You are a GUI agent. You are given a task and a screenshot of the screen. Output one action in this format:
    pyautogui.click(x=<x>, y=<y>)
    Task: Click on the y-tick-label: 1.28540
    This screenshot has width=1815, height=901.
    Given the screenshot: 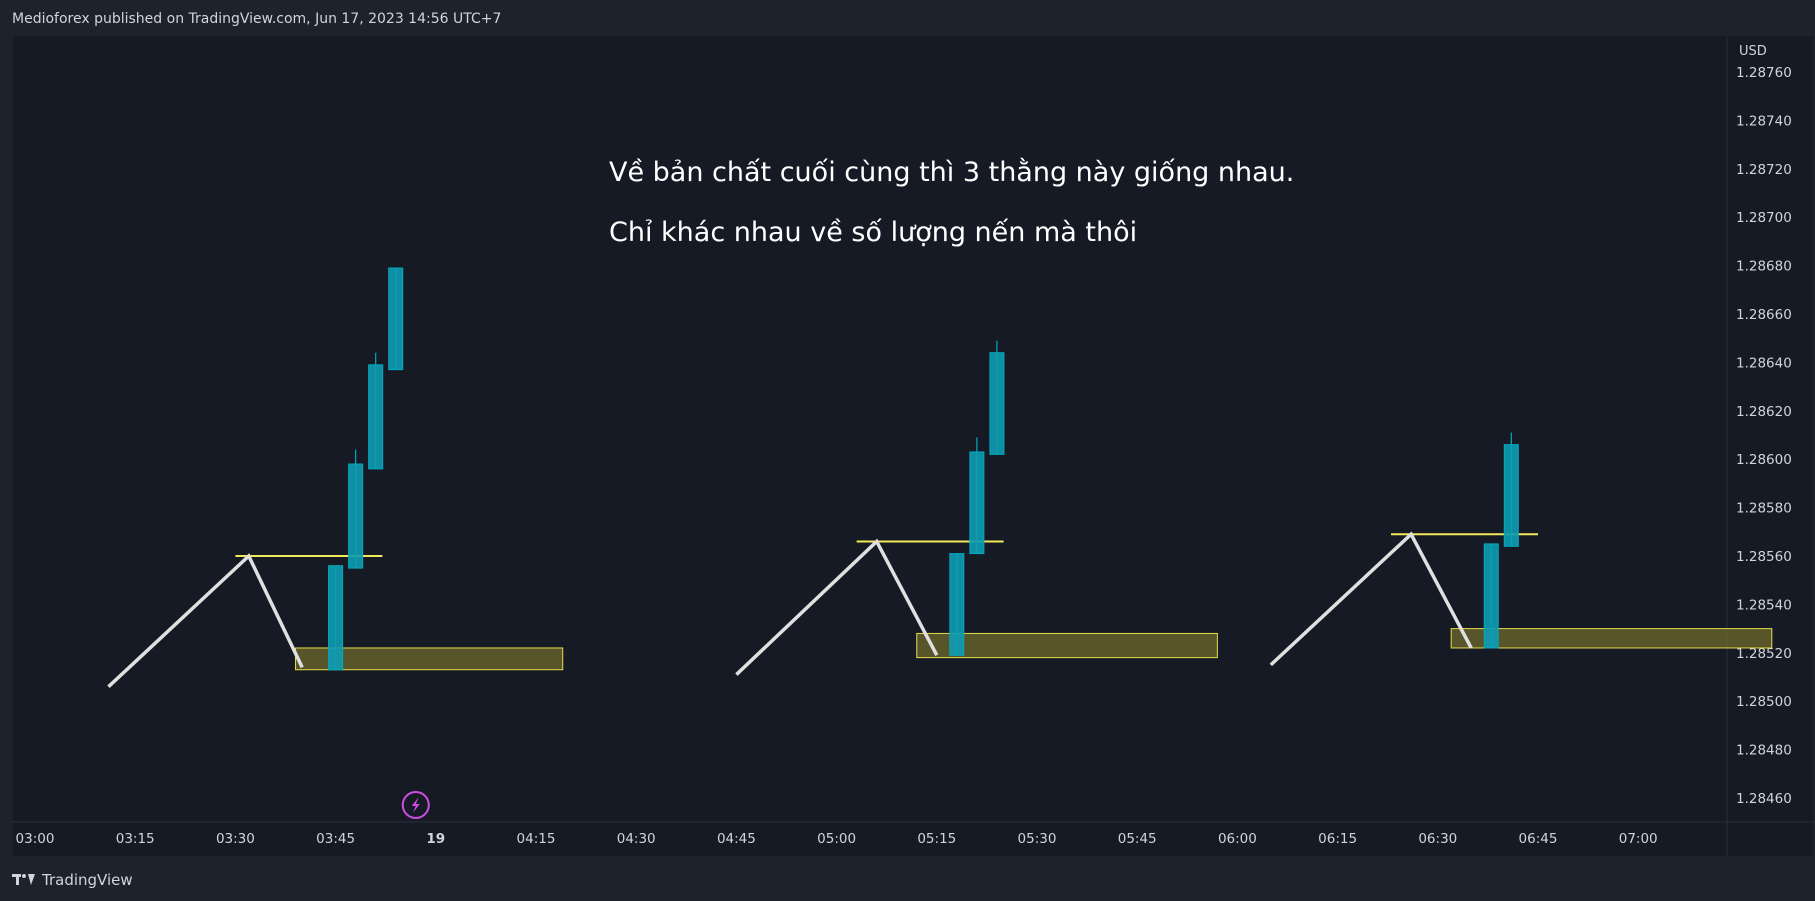 What is the action you would take?
    pyautogui.click(x=1764, y=605)
    